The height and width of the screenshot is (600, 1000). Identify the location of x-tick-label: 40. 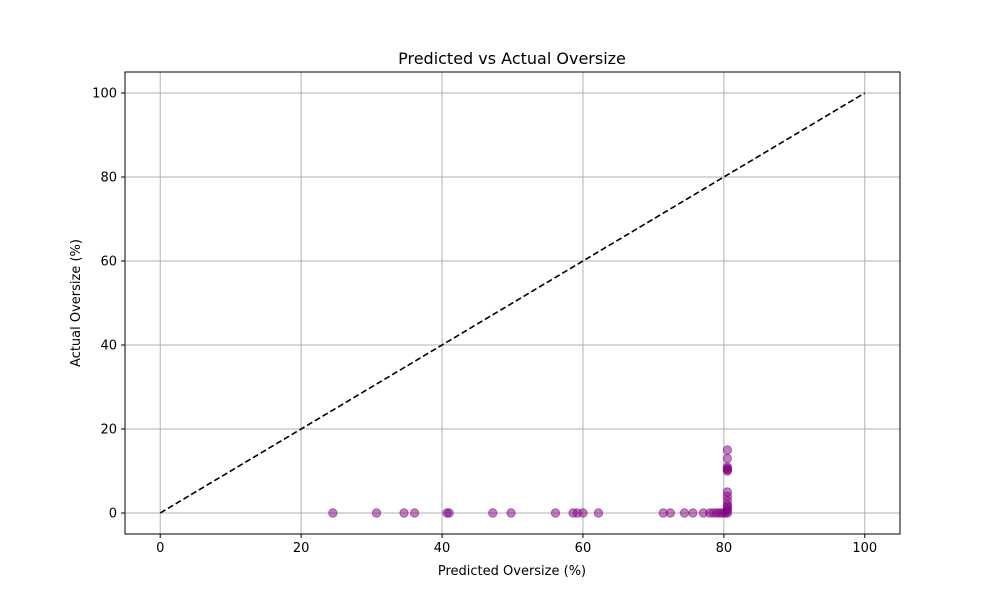
(442, 548).